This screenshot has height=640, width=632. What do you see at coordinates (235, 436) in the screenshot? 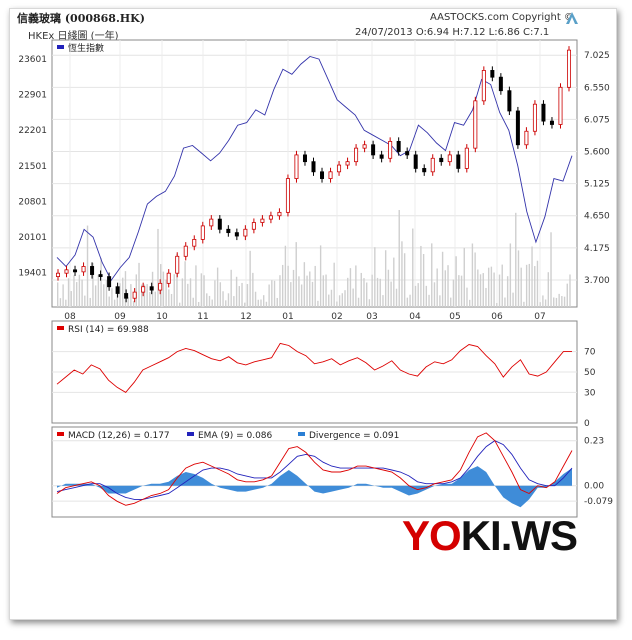
I see `ema-legend-label: EMA (9) = 0.086` at bounding box center [235, 436].